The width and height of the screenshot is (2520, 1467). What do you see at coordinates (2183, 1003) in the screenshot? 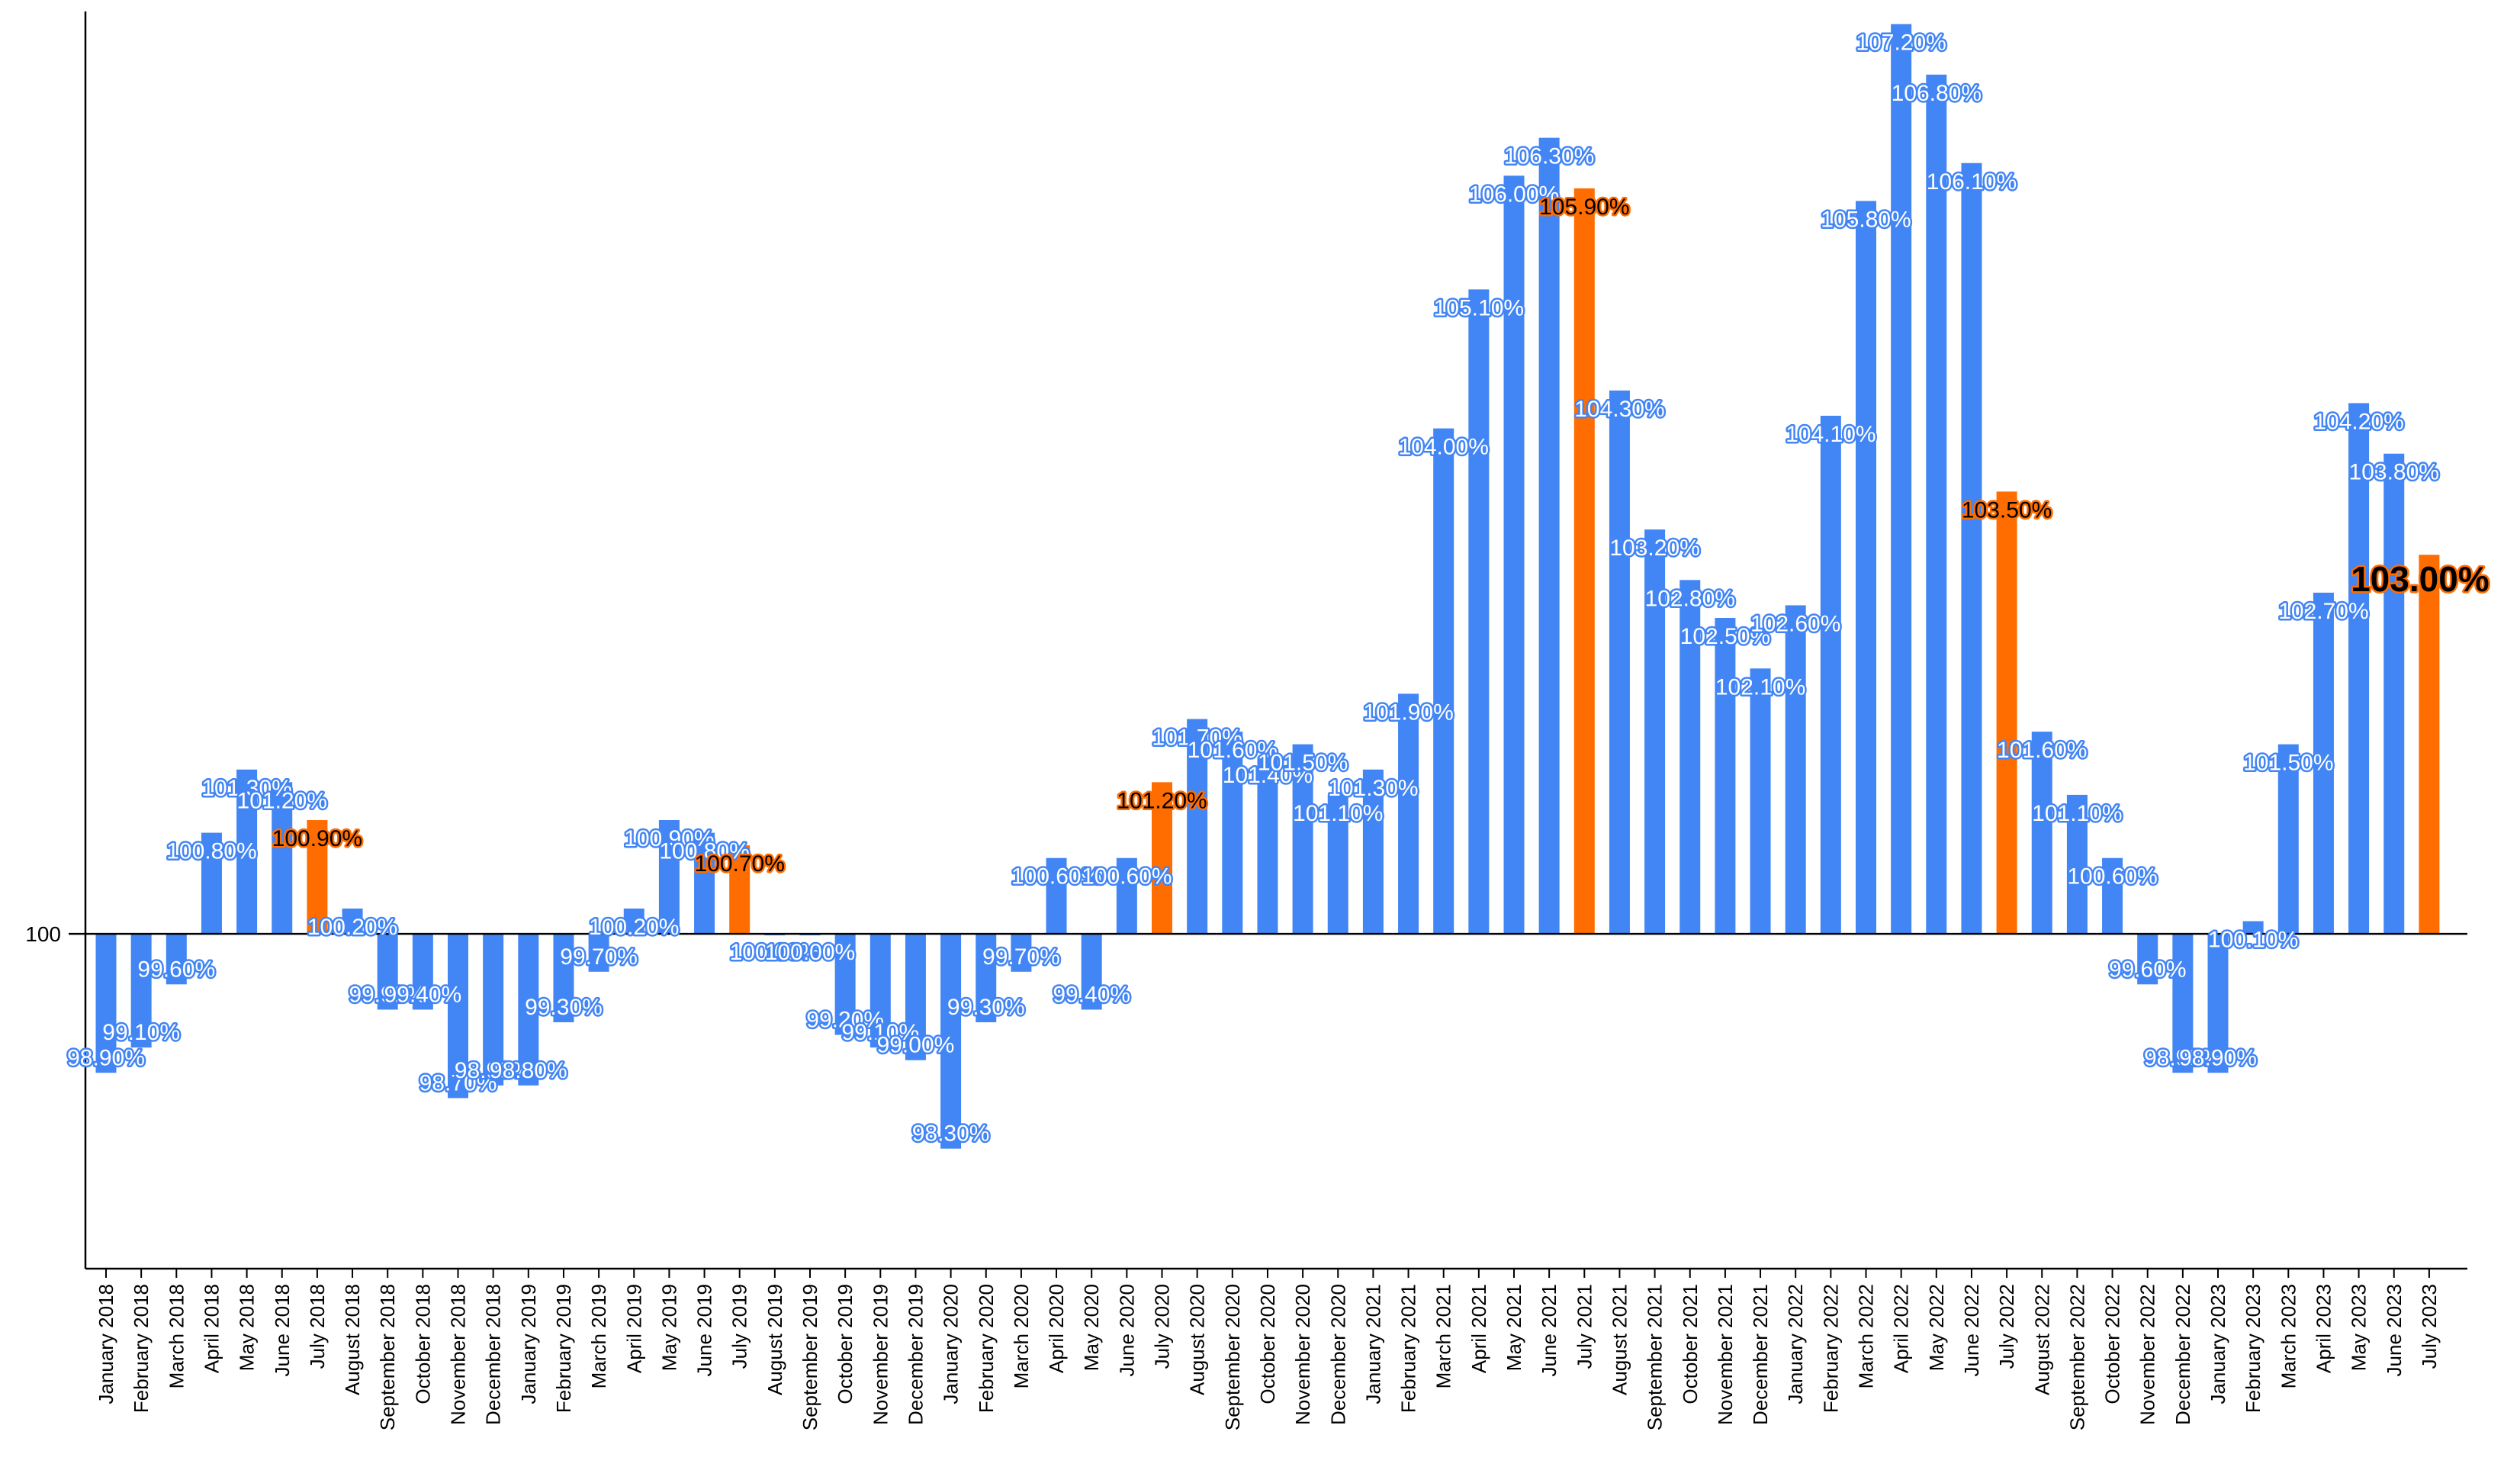
I see `bar-december-2022` at bounding box center [2183, 1003].